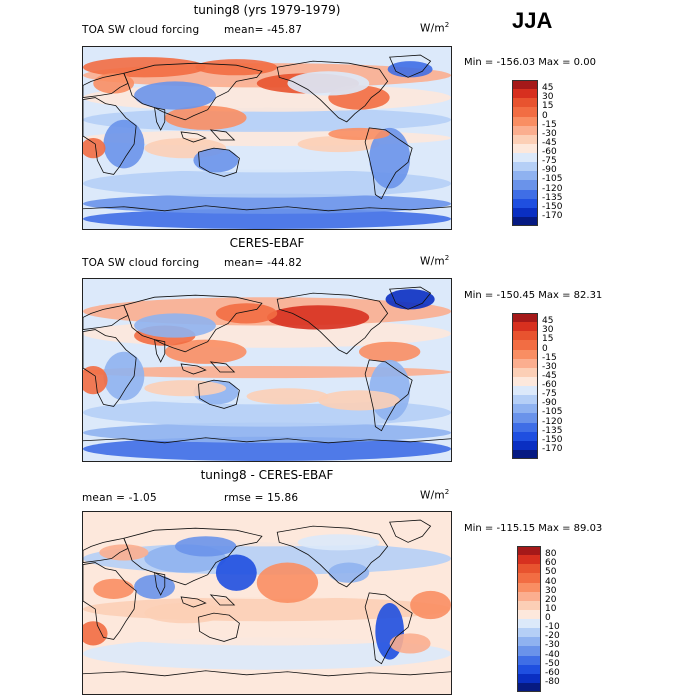  What do you see at coordinates (435, 261) in the screenshot?
I see `panel-units-obs: W/m2` at bounding box center [435, 261].